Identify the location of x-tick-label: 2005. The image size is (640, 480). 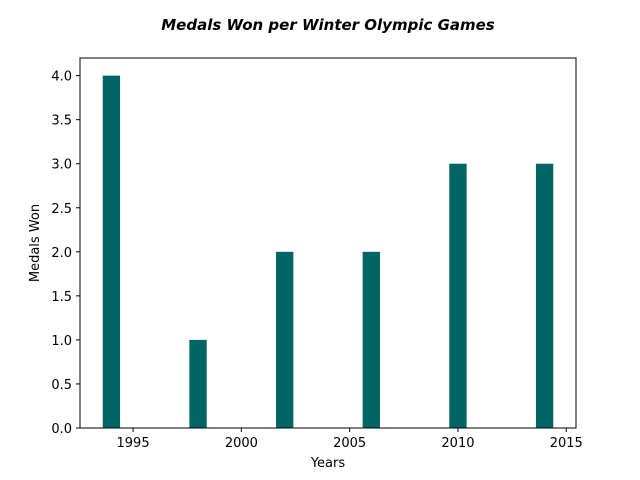
(349, 443).